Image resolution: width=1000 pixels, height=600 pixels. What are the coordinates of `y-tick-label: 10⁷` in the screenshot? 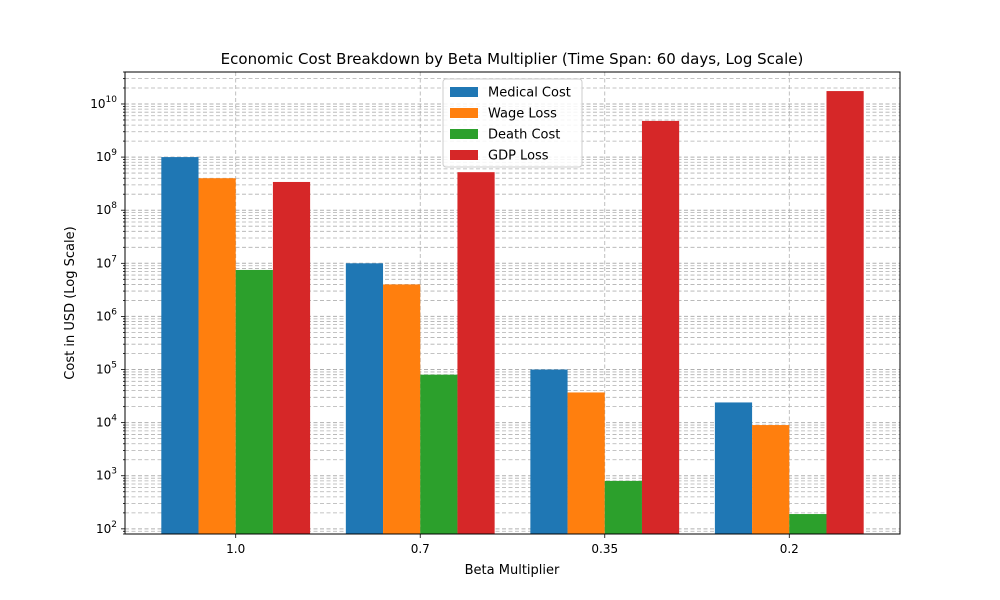 It's located at (106, 262).